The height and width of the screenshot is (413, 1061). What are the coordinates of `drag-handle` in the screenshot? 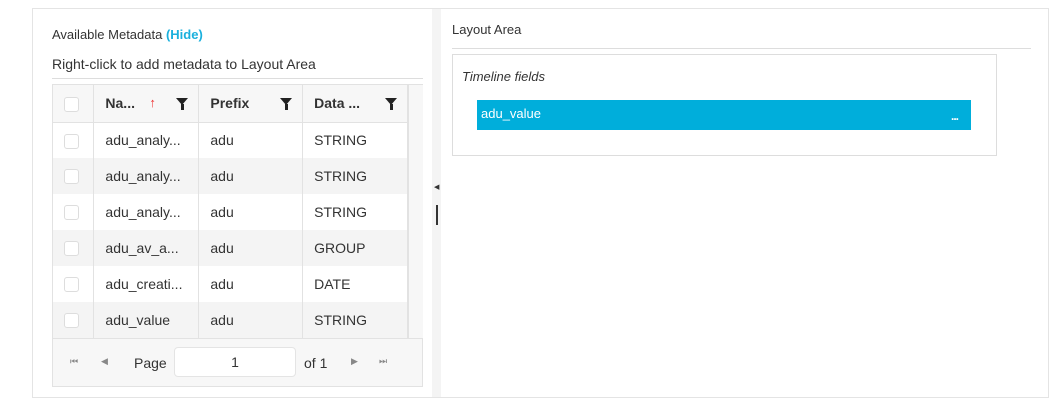 It's located at (437, 215).